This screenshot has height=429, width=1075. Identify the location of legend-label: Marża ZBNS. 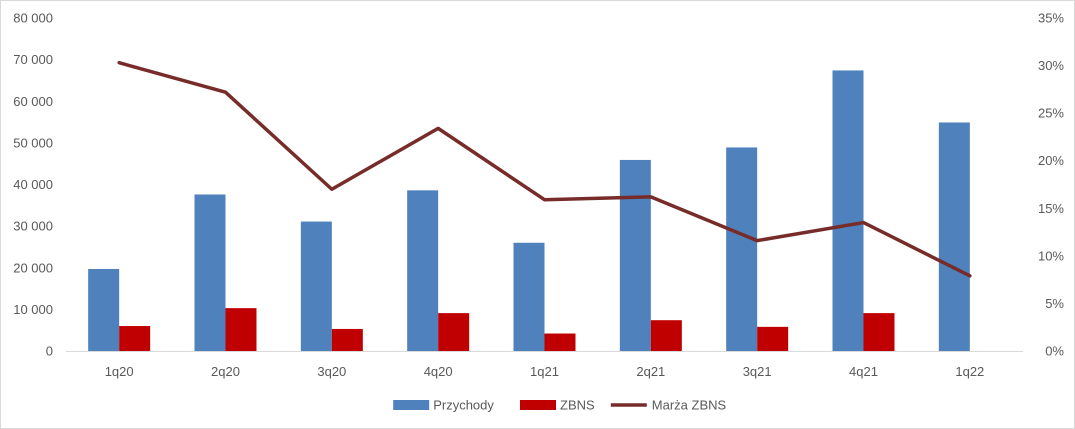
(689, 405).